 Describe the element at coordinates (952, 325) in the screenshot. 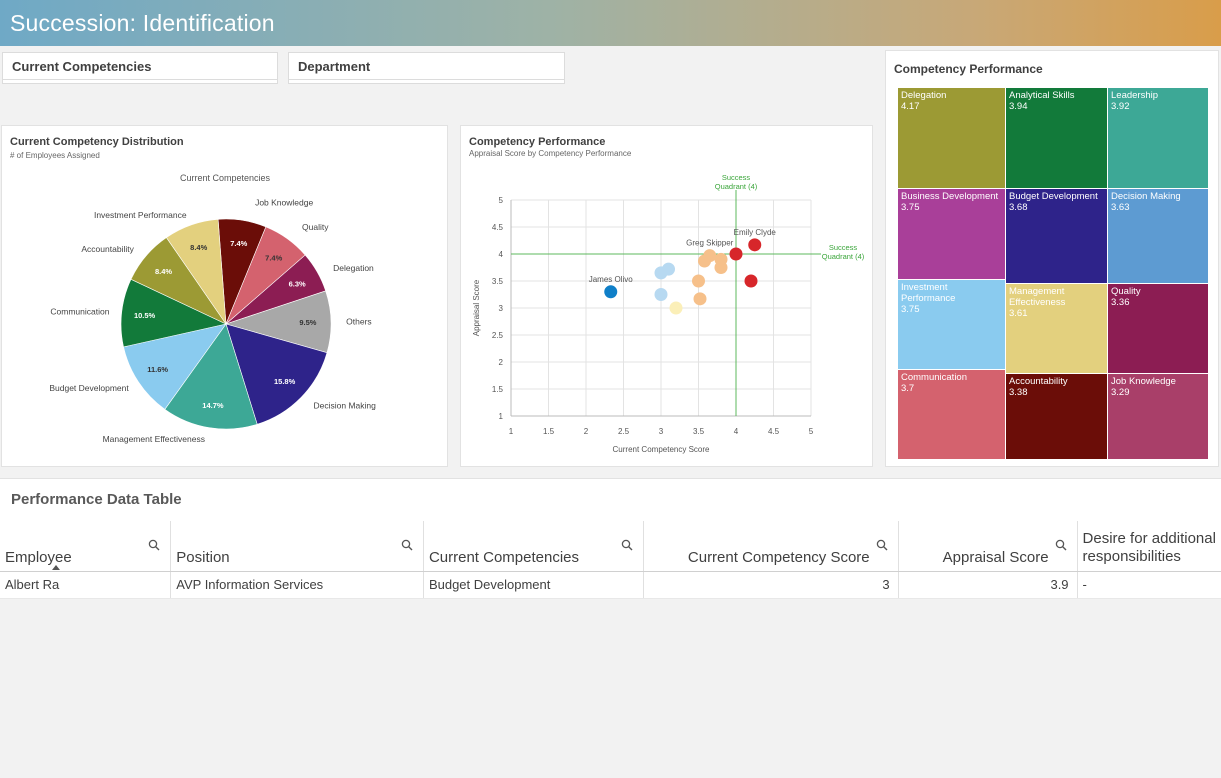

I see `treemap-cell-investment-performance: Investment Performance 3.75` at that location.